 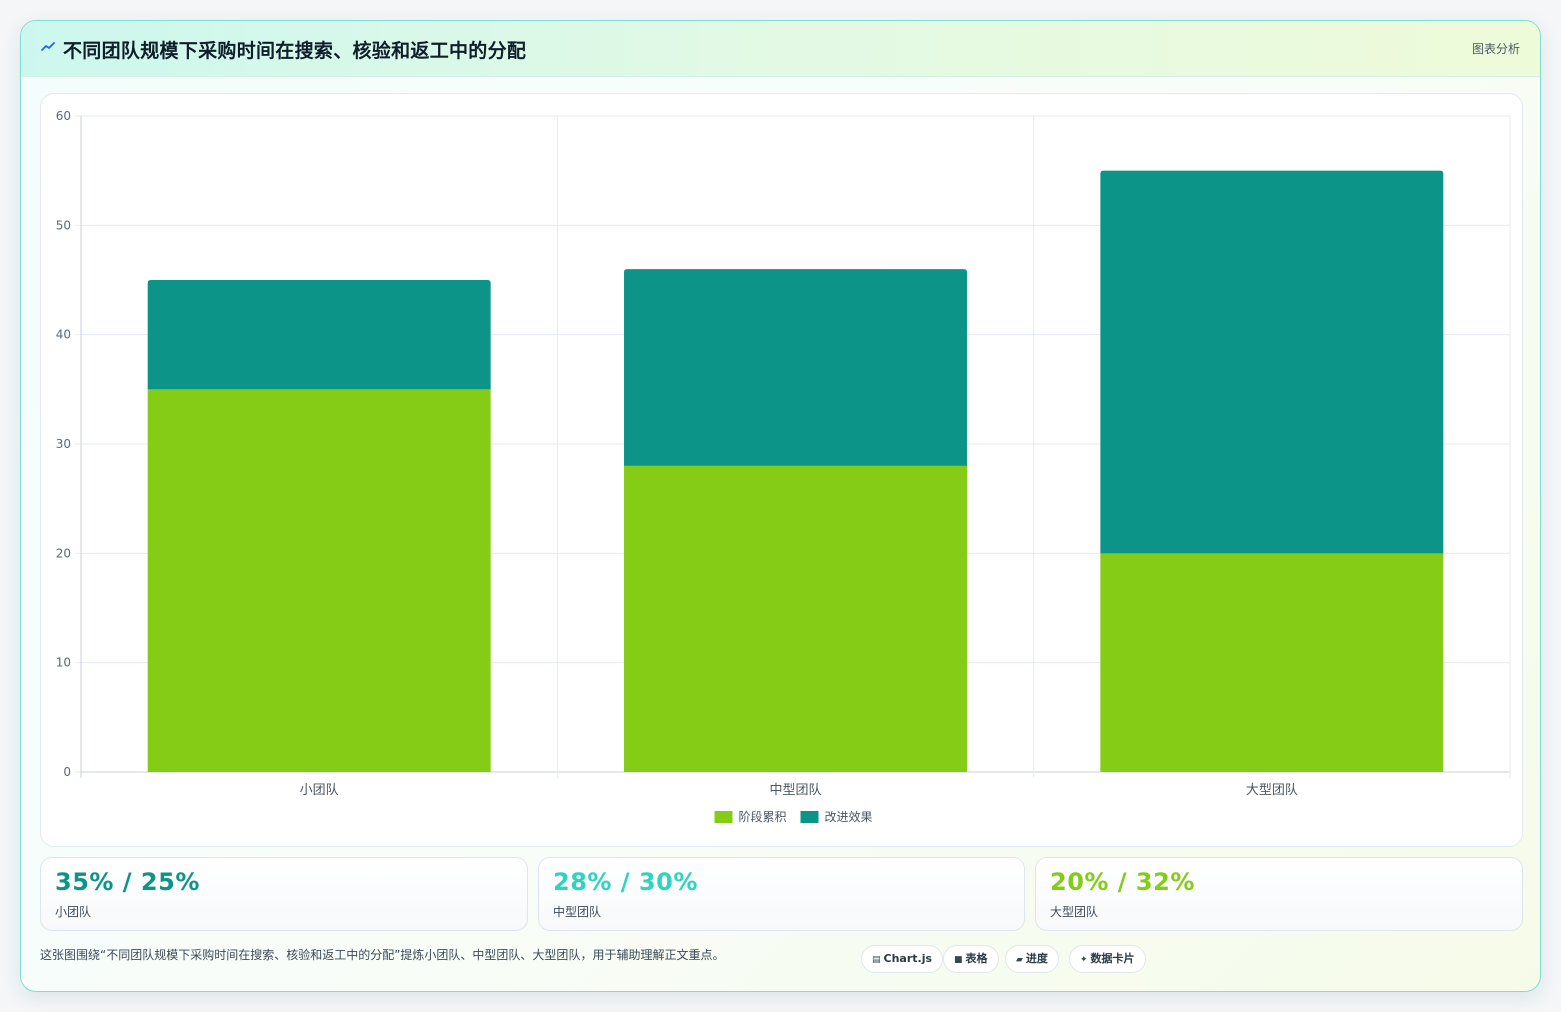 I want to click on progress-icon: ▰, so click(x=1019, y=960).